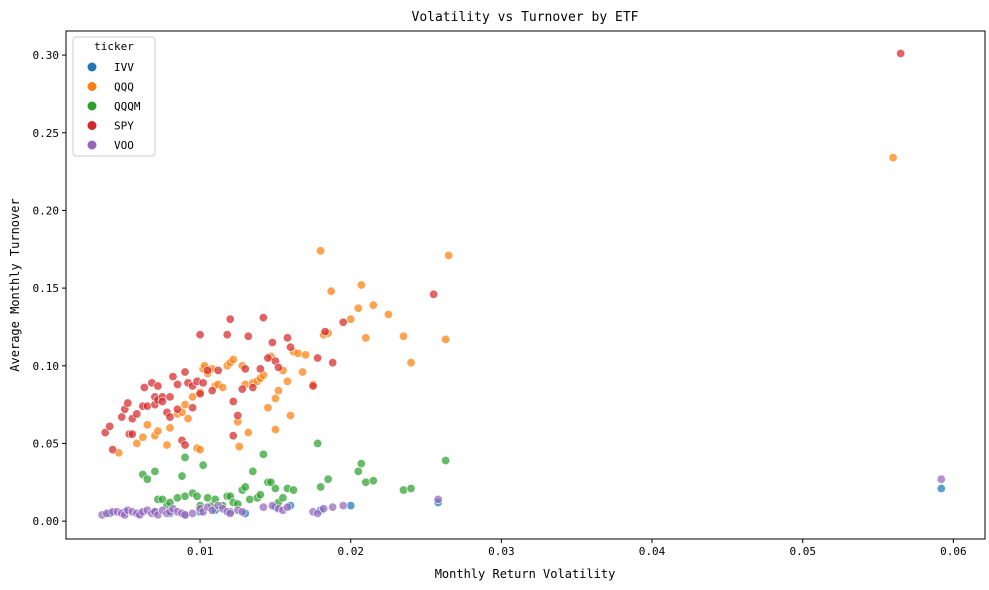  I want to click on legend-label-spy: SPY, so click(124, 126).